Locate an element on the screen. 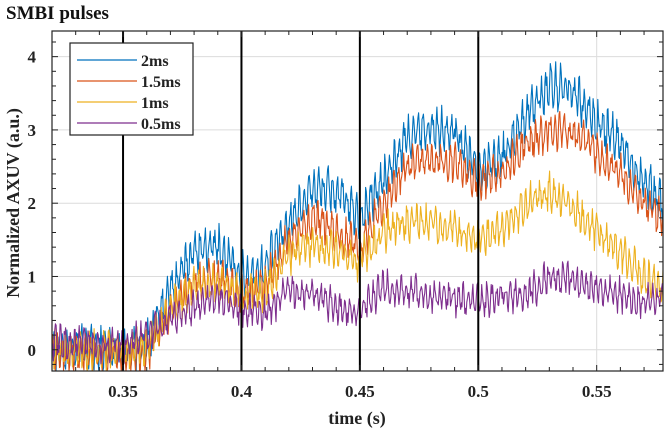  legend-label: 2ms is located at coordinates (155, 61).